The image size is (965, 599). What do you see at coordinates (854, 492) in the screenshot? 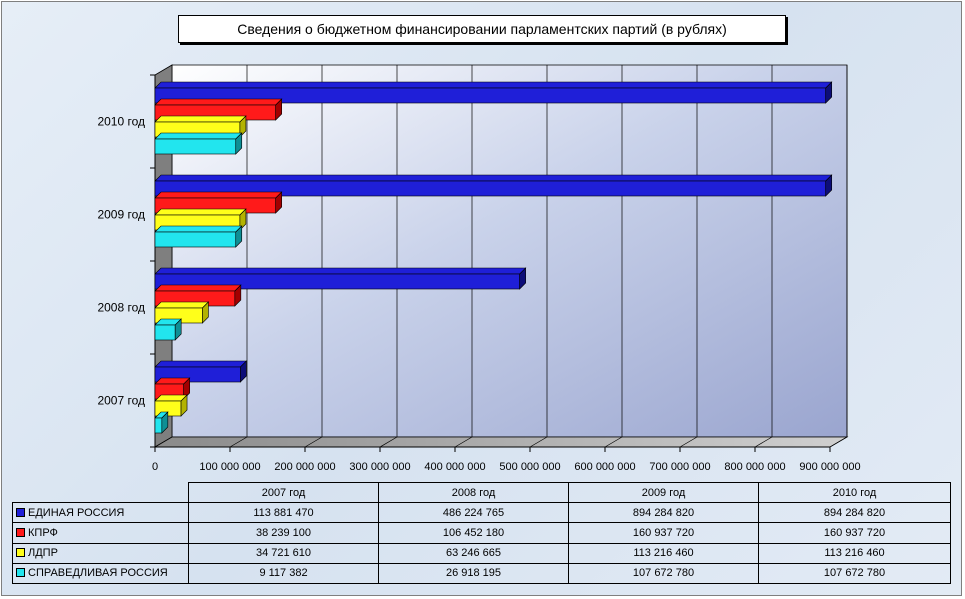
I see `column-header: 2010 год` at bounding box center [854, 492].